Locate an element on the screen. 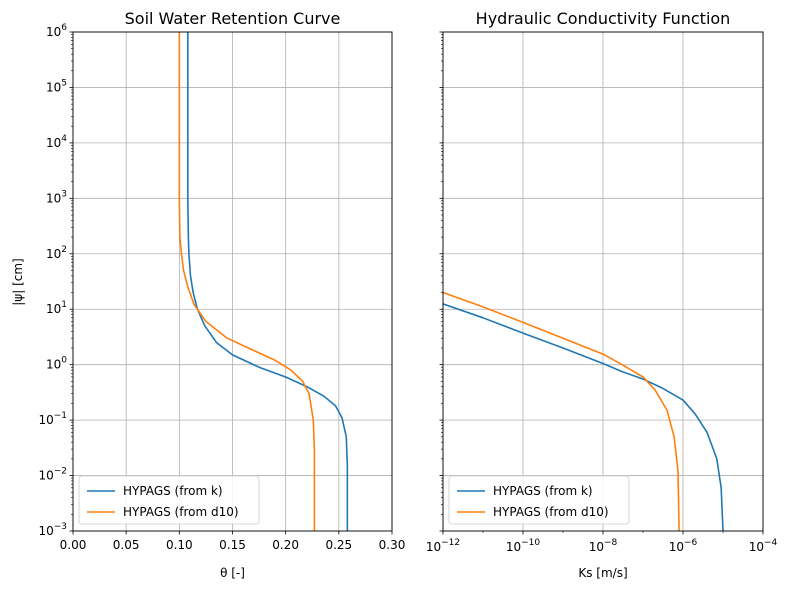  x-tick-label: 10⁻¹² is located at coordinates (443, 546).